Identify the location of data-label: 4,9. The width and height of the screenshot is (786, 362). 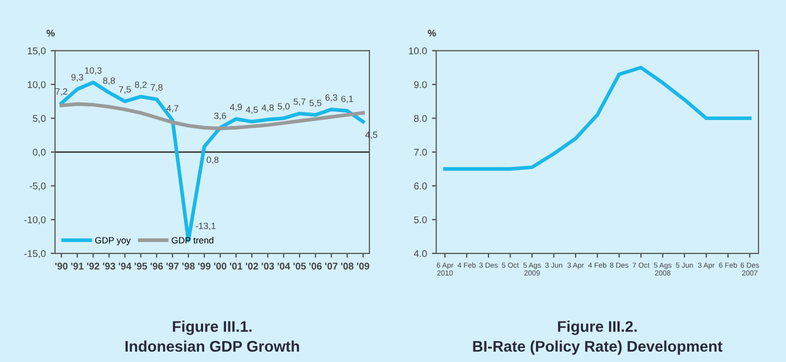
(236, 108).